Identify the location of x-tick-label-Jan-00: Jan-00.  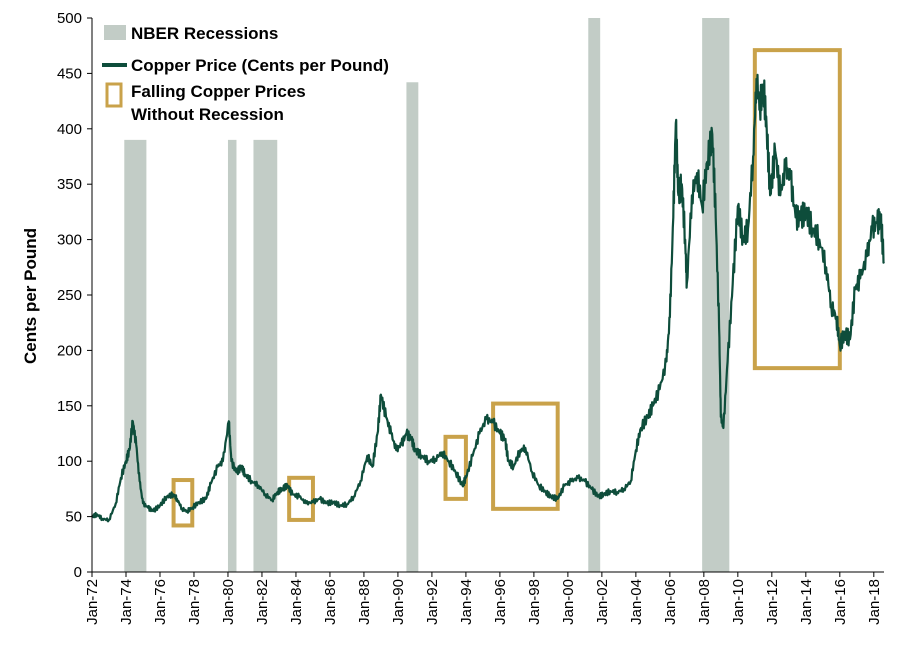
(568, 602).